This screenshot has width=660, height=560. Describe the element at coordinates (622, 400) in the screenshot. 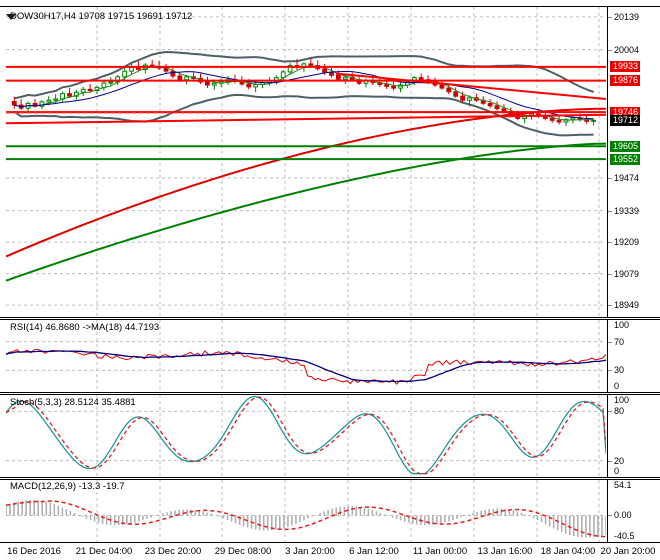

I see `stochastic-axis-label: 100` at that location.